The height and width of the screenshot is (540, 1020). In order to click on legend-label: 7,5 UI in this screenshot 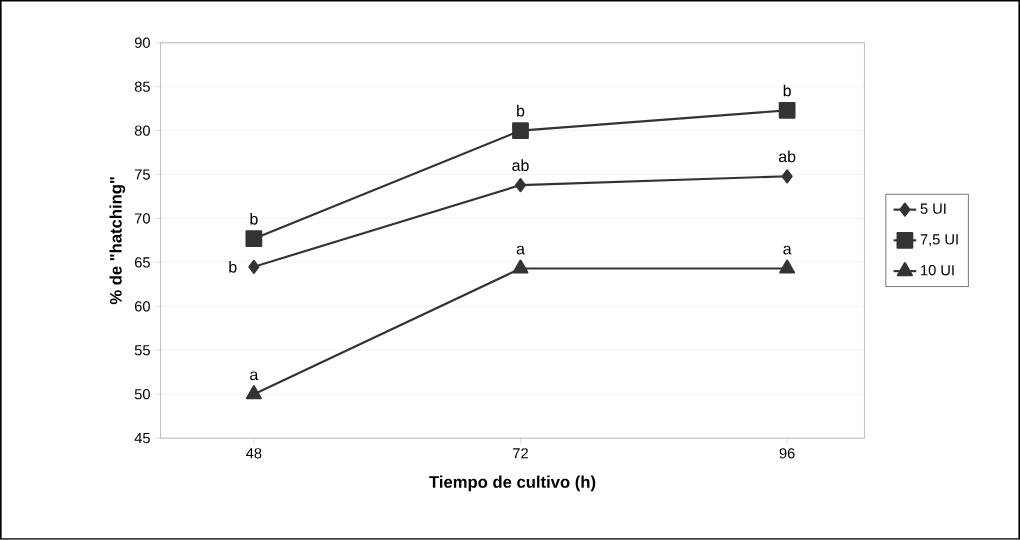, I will do `click(939, 240)`.